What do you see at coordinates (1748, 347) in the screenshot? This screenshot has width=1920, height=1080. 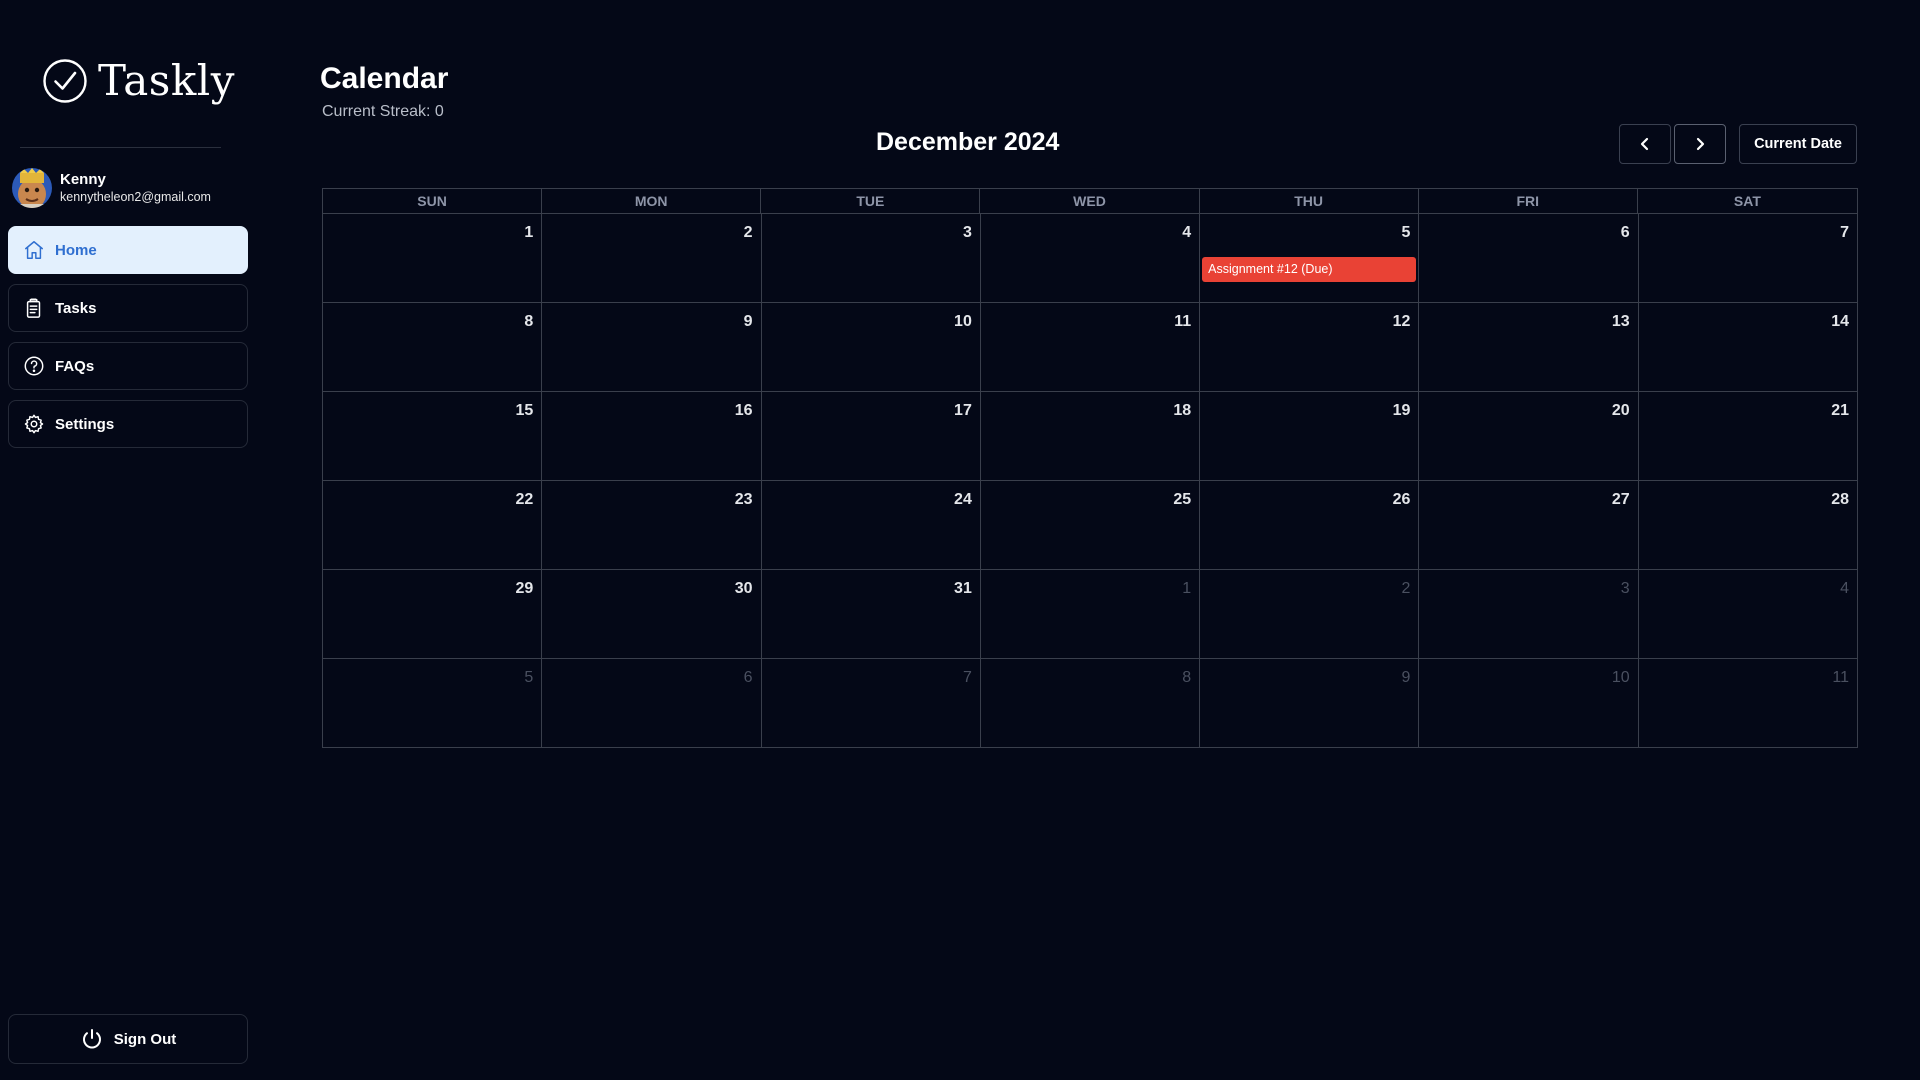 I see `calendar-day-cell: 14` at bounding box center [1748, 347].